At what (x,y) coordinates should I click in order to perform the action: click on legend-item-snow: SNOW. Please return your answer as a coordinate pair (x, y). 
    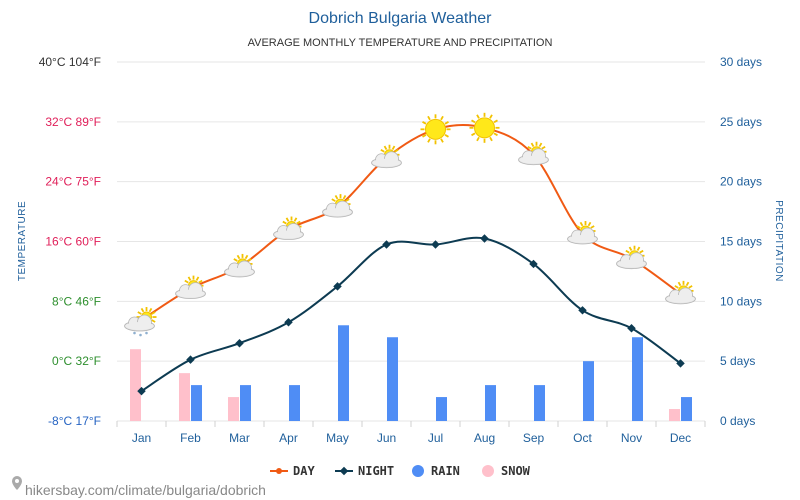
    Looking at the image, I should click on (506, 471).